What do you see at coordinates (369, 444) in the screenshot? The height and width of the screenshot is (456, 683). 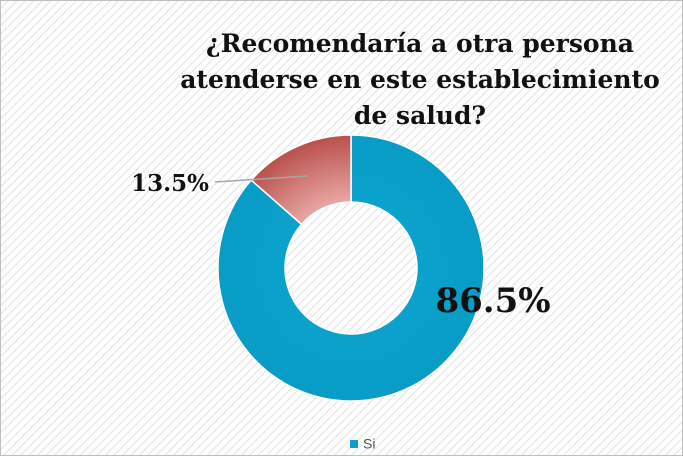 I see `legend-label: Si` at bounding box center [369, 444].